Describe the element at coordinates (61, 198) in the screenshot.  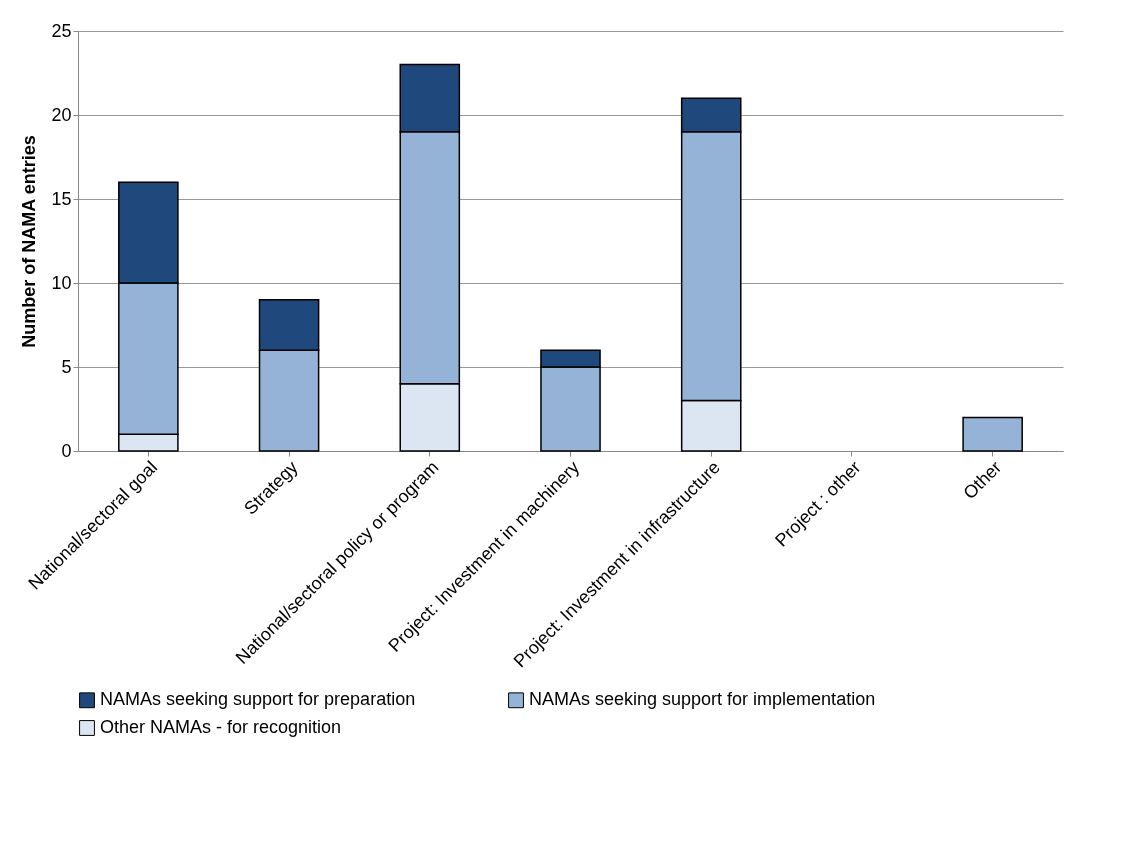
I see `y-tick-label: 15` at that location.